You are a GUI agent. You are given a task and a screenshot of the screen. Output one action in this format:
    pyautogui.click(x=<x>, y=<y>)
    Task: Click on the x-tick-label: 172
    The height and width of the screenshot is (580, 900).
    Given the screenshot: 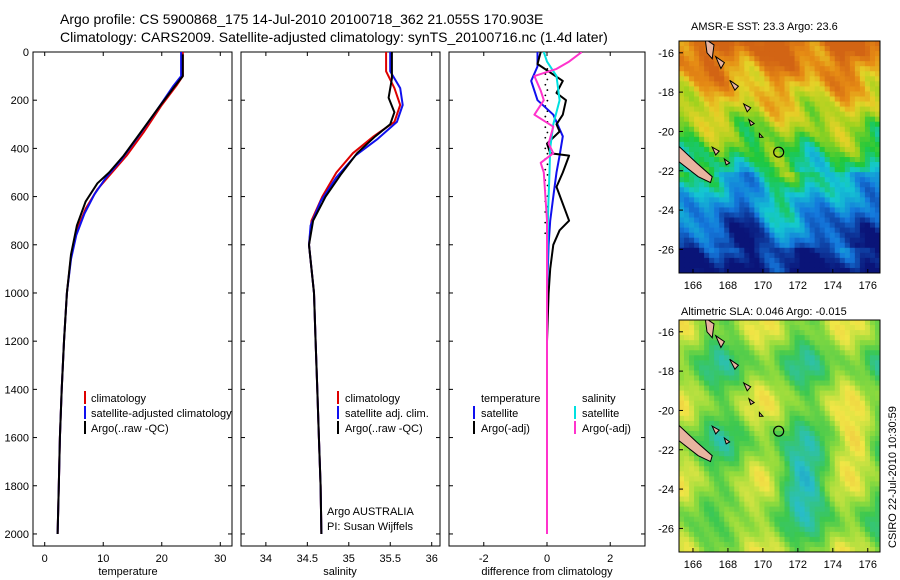 What is the action you would take?
    pyautogui.click(x=798, y=565)
    